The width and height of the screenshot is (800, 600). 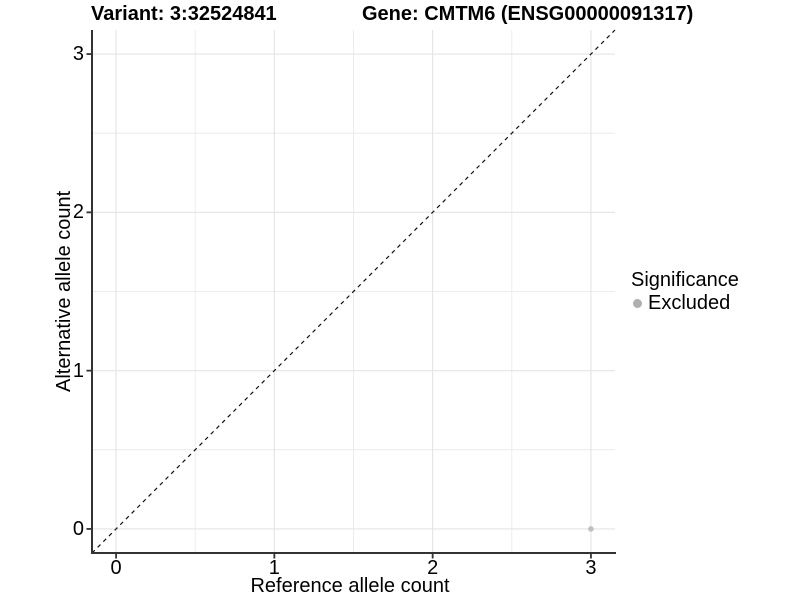 What do you see at coordinates (184, 14) in the screenshot?
I see `variant-title: Variant: 3:32524841` at bounding box center [184, 14].